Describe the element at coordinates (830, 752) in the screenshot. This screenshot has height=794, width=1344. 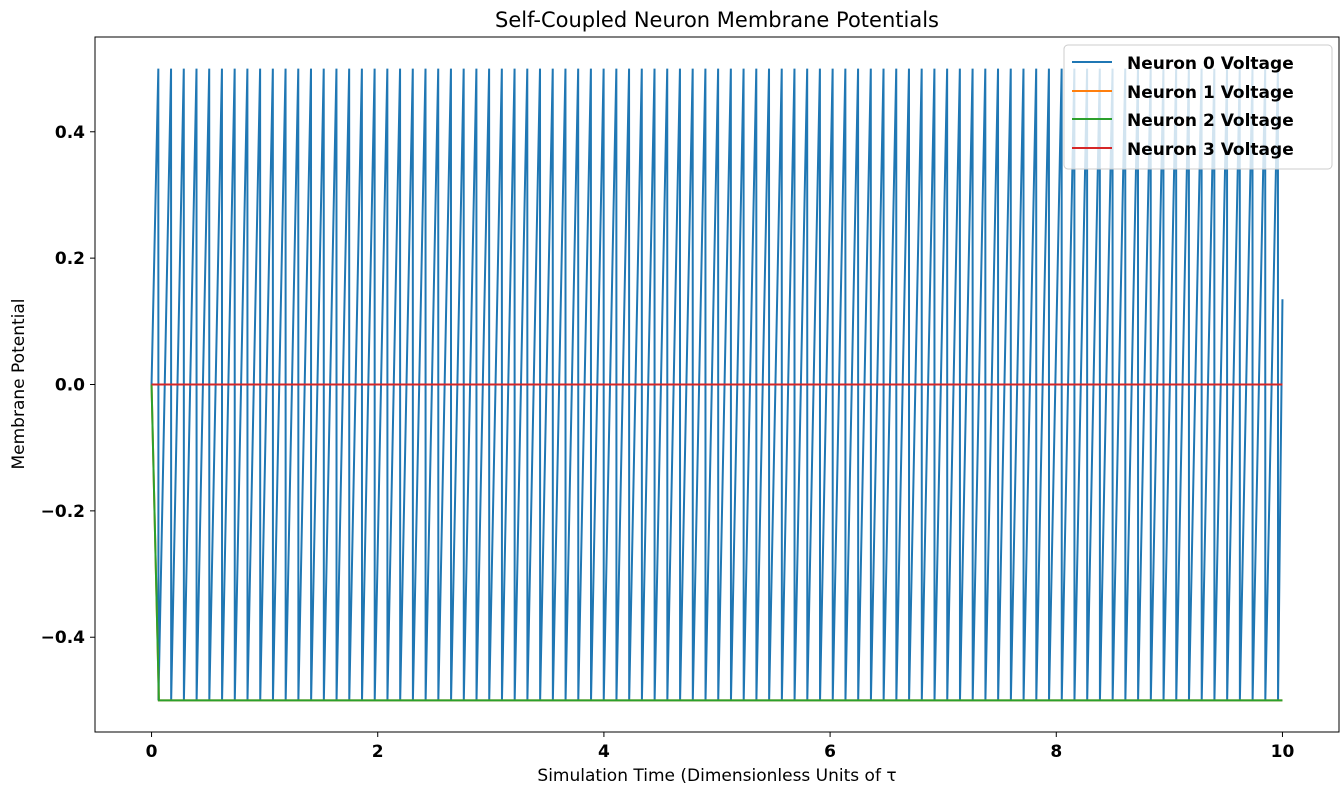
I see `x-tick-label: 6` at that location.